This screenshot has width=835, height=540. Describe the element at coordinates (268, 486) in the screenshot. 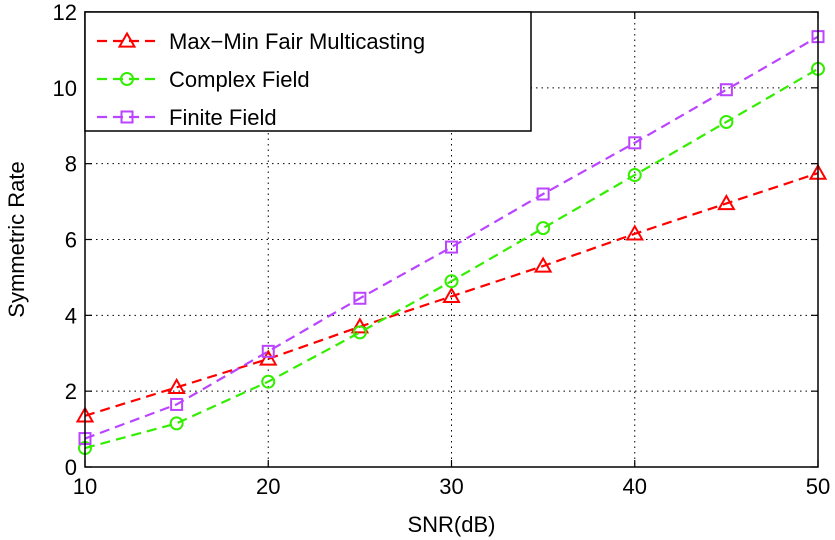

I see `x-tick-label: 20` at that location.